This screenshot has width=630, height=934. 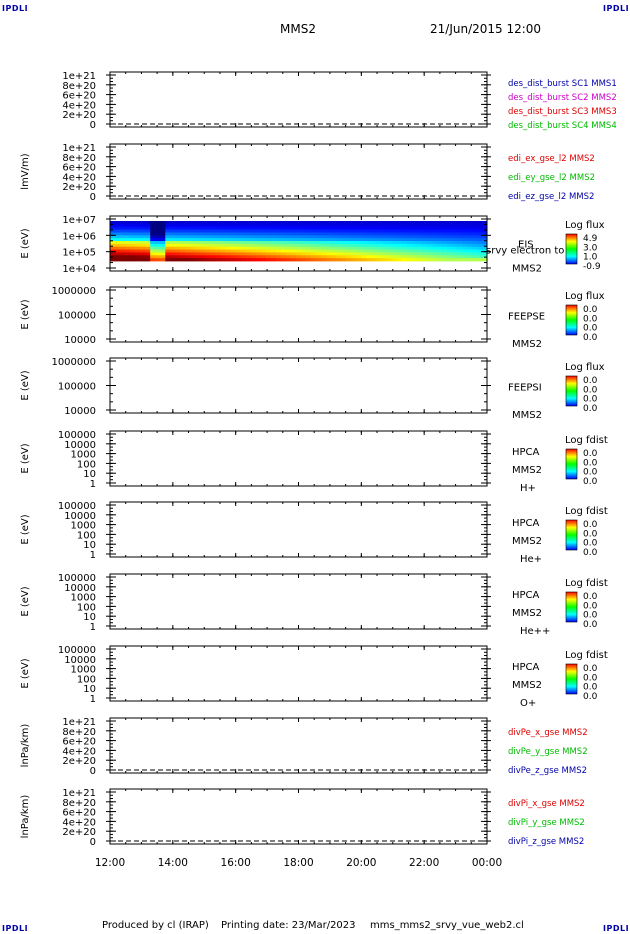 What do you see at coordinates (79, 158) in the screenshot?
I see `y-tick-label: 8e+20` at bounding box center [79, 158].